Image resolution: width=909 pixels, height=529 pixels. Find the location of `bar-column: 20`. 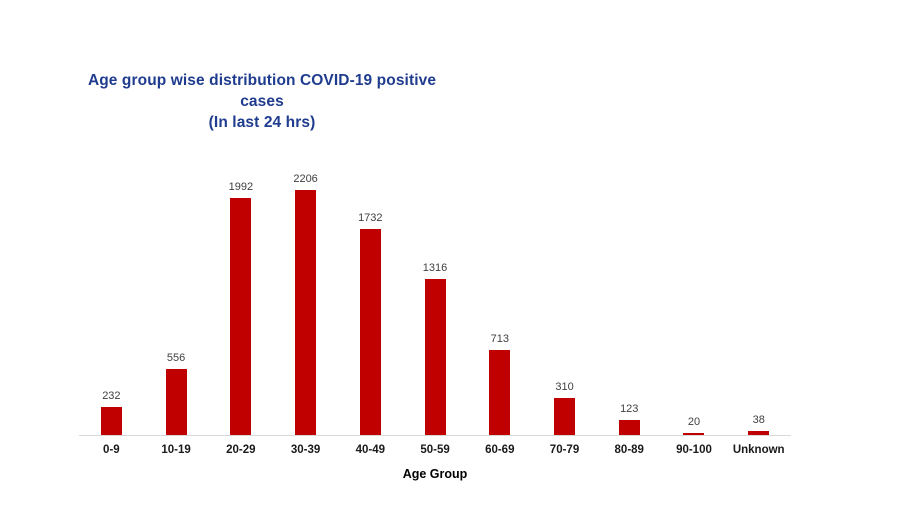

bar-column: 20 is located at coordinates (694, 304).